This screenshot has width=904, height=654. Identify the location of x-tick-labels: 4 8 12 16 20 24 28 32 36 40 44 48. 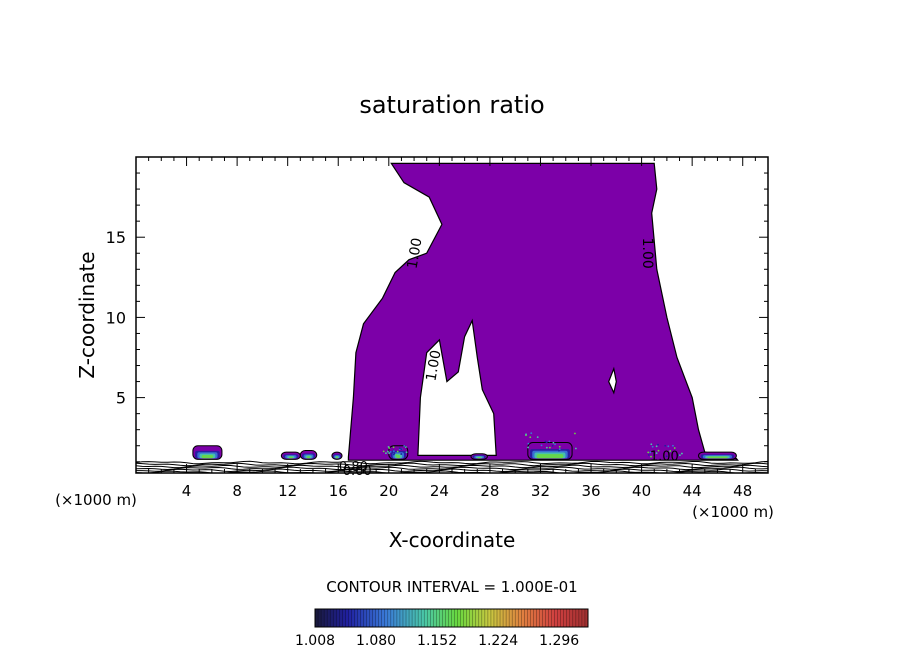
(467, 491).